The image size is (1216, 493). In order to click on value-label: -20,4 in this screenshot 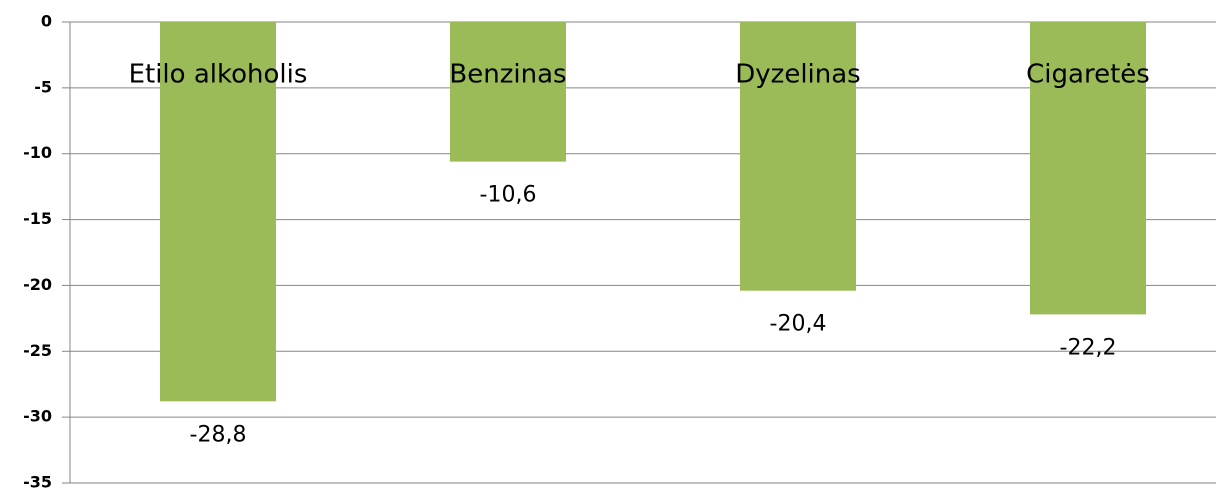, I will do `click(798, 324)`.